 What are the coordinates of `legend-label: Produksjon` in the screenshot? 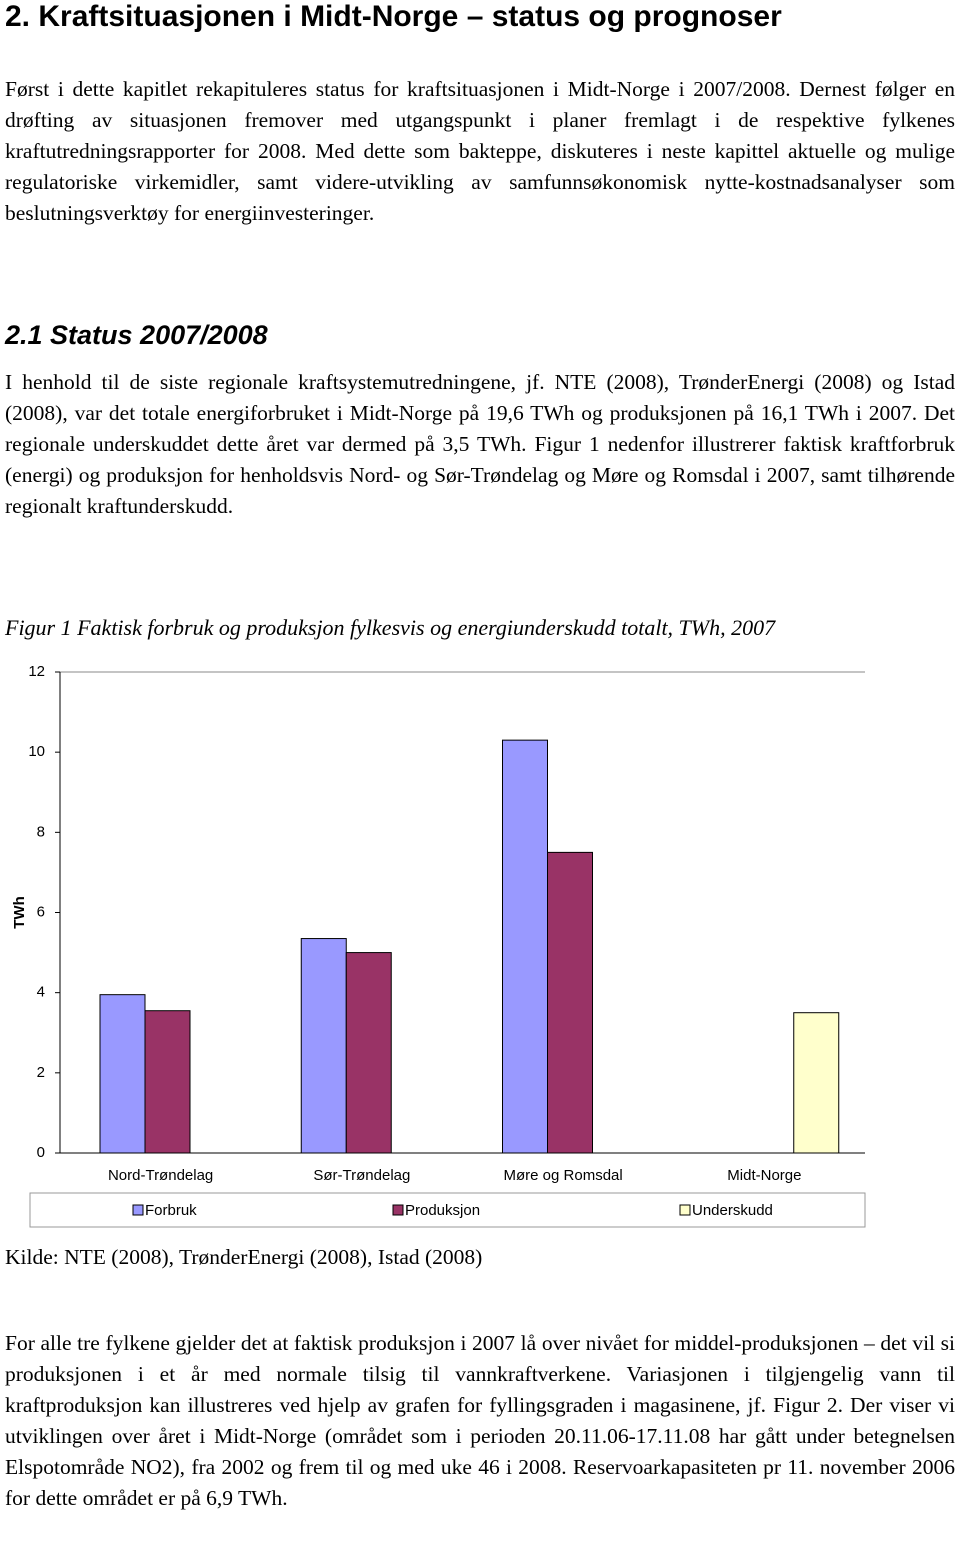 It's located at (442, 1210).